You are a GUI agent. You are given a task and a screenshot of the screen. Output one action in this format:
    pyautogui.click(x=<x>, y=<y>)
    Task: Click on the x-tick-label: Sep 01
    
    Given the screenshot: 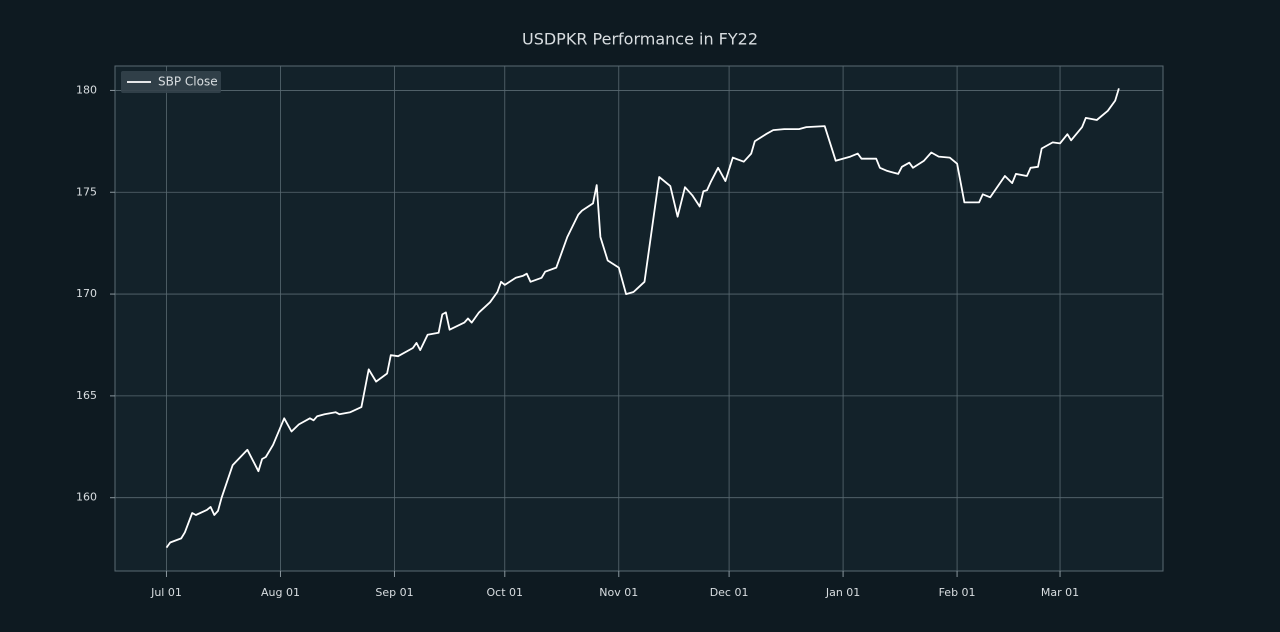 What is the action you would take?
    pyautogui.click(x=394, y=592)
    